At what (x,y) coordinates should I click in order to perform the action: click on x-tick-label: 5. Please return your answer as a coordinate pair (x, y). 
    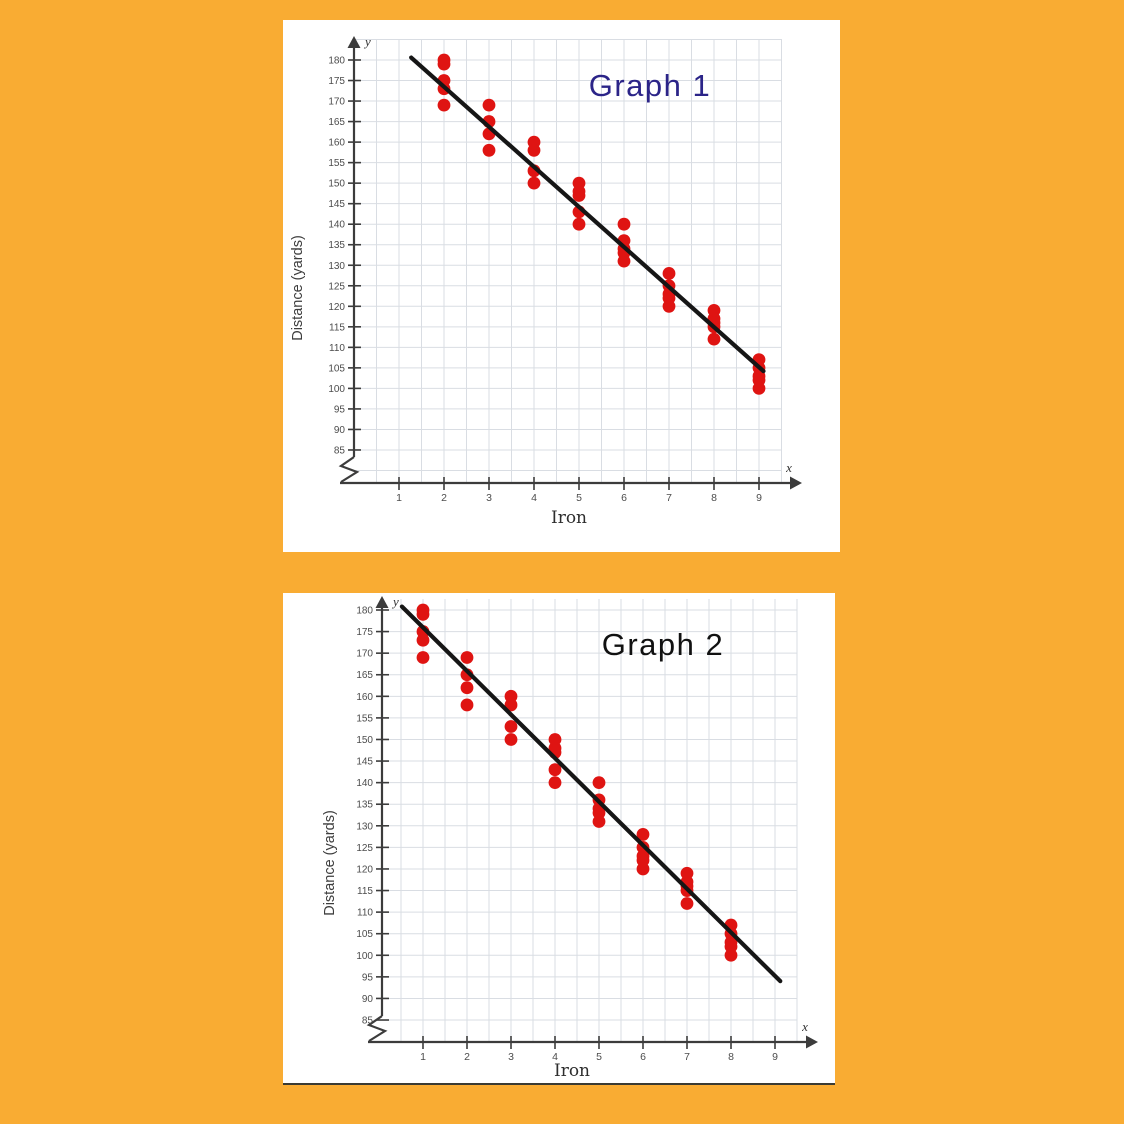
    Looking at the image, I should click on (579, 498).